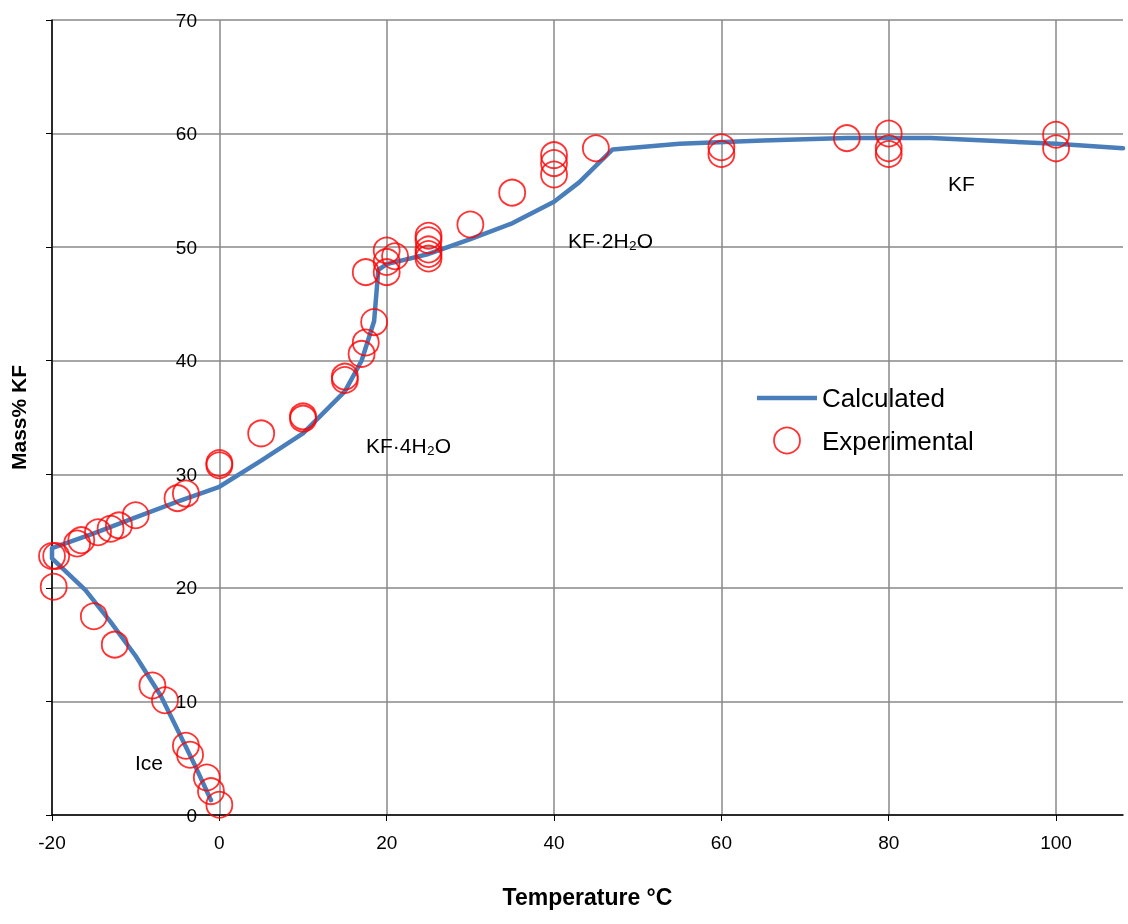 The width and height of the screenshot is (1128, 924). Describe the element at coordinates (219, 842) in the screenshot. I see `x-tick-label: 0` at that location.